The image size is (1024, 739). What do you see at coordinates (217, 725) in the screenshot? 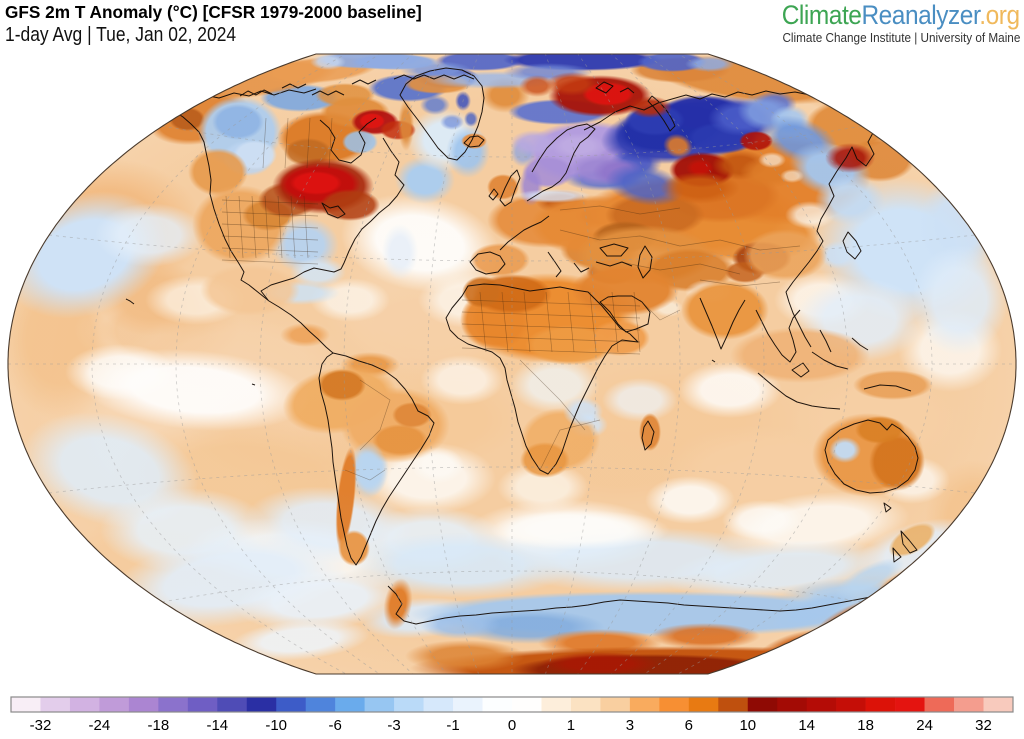
I see `svg-text: -14` at bounding box center [217, 725].